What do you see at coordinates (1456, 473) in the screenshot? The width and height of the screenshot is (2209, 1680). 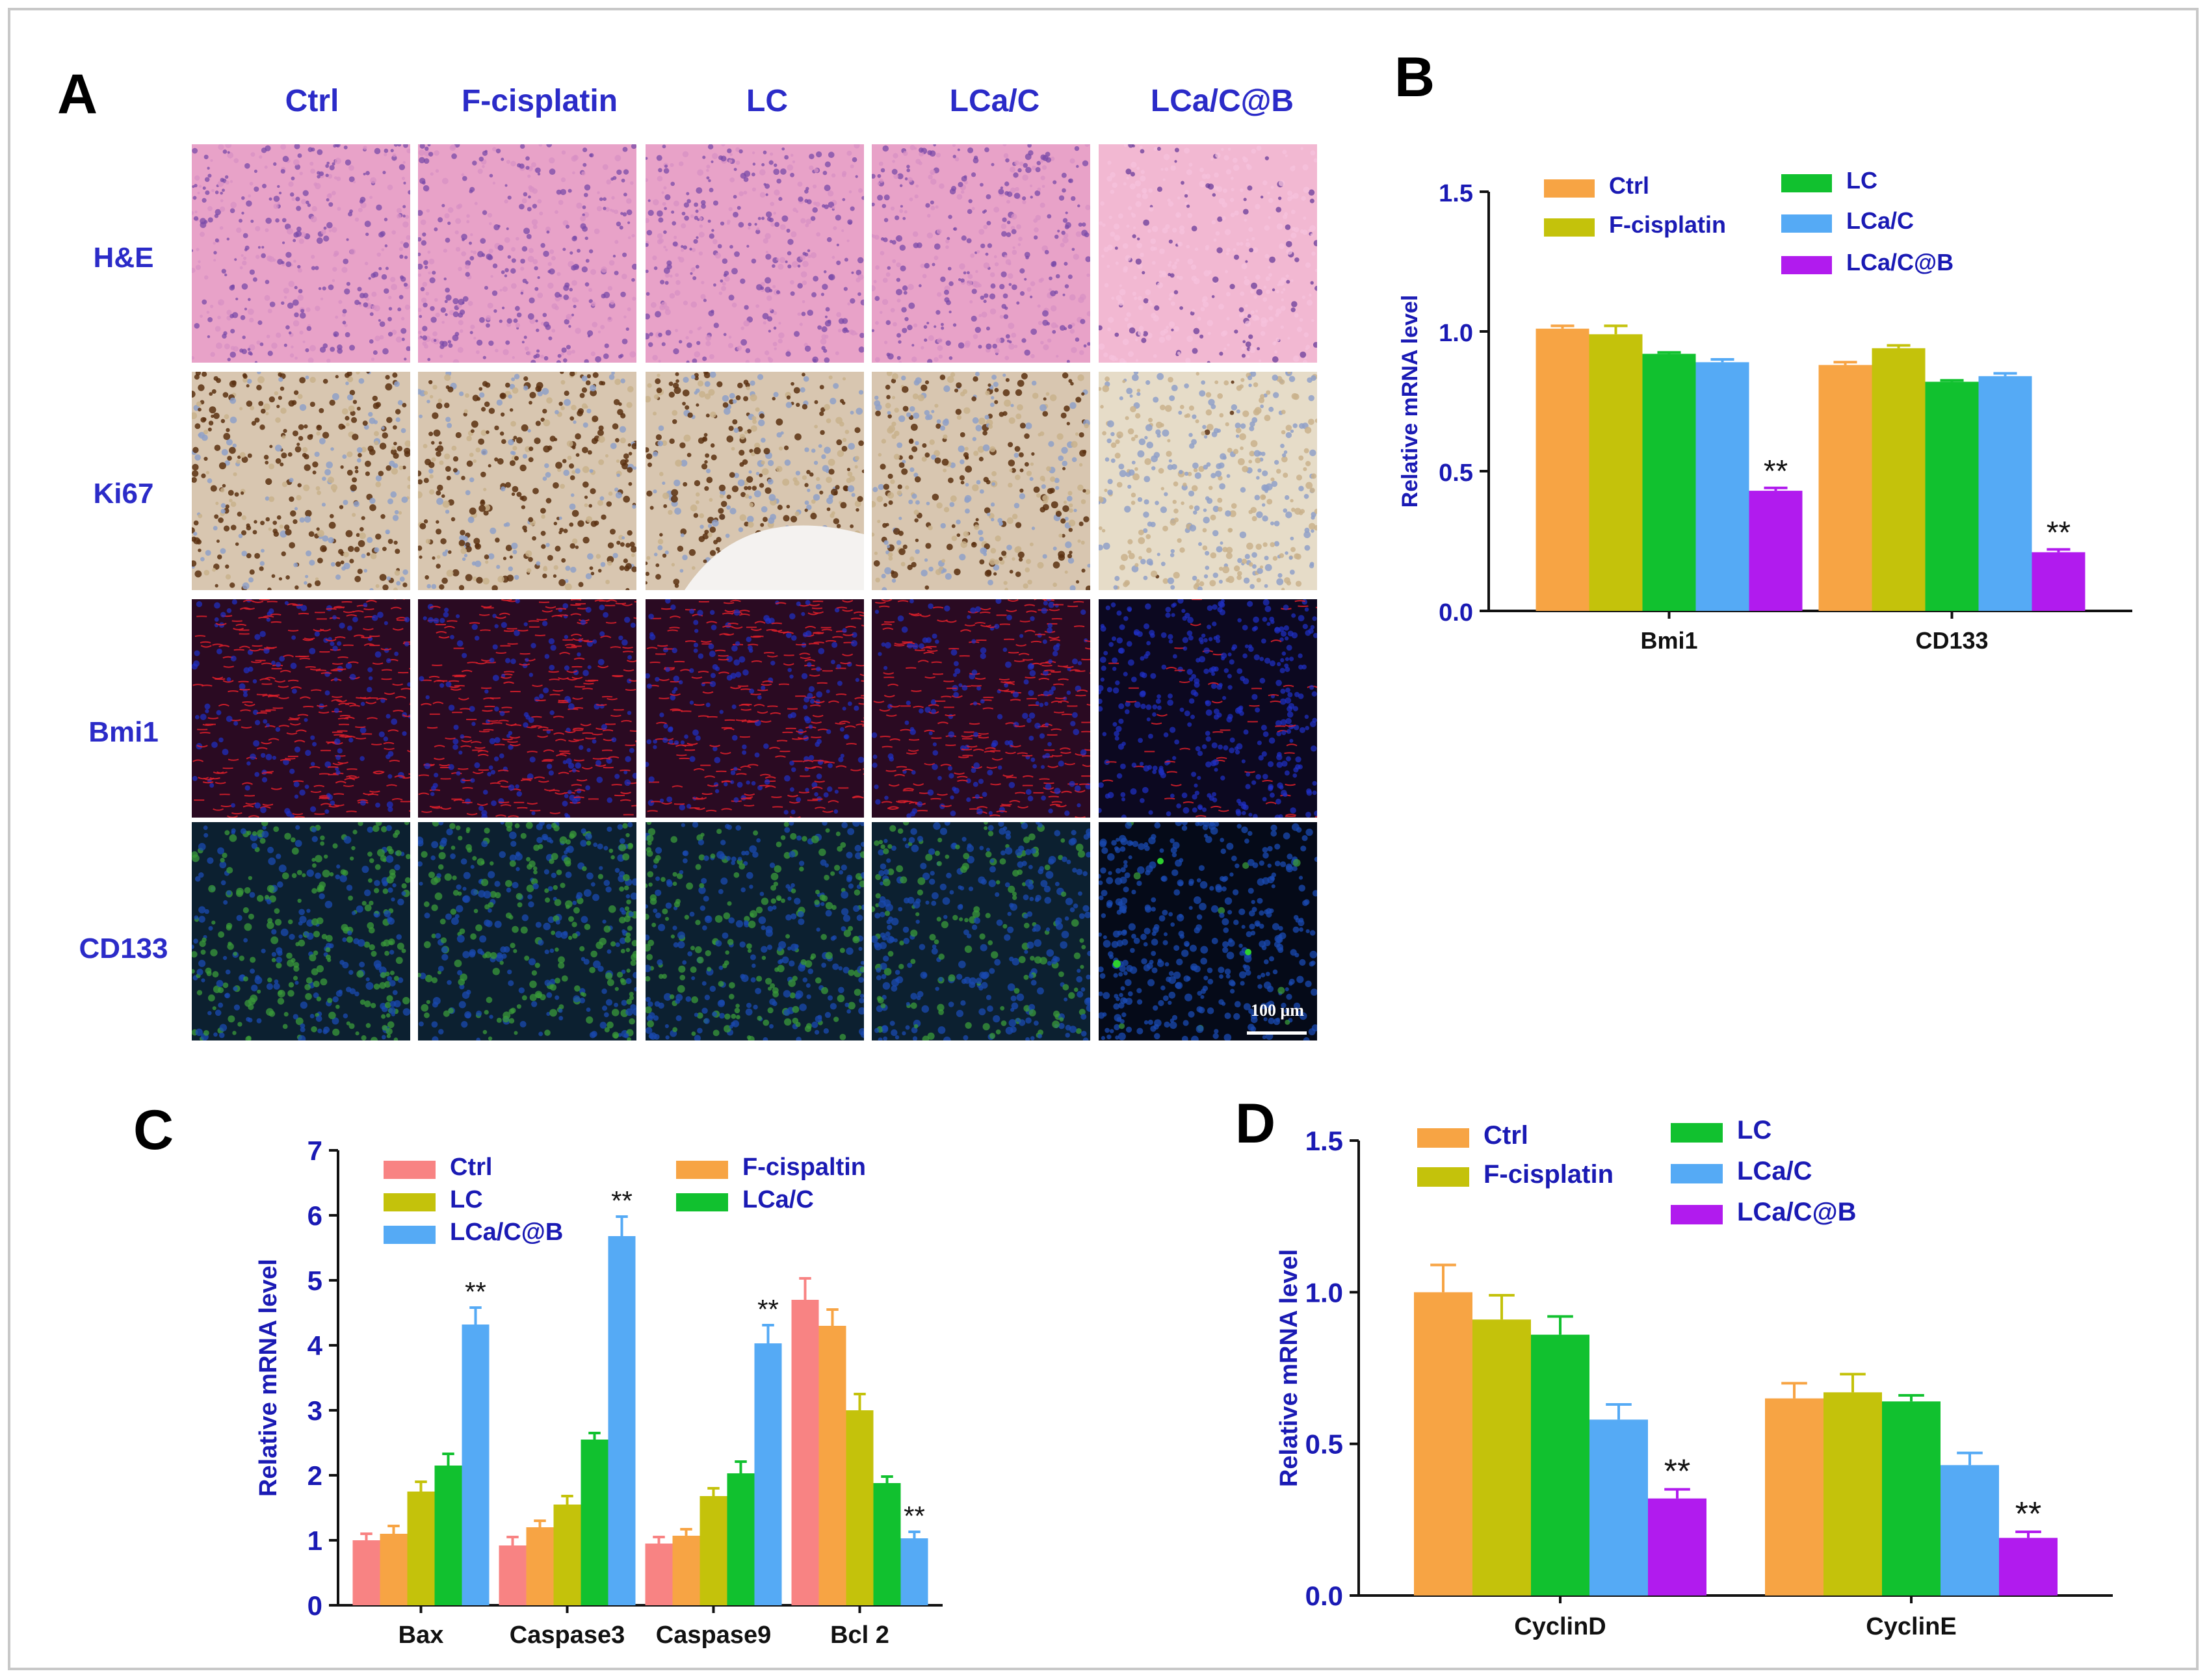 I see `y-tick-label: 0.5` at bounding box center [1456, 473].